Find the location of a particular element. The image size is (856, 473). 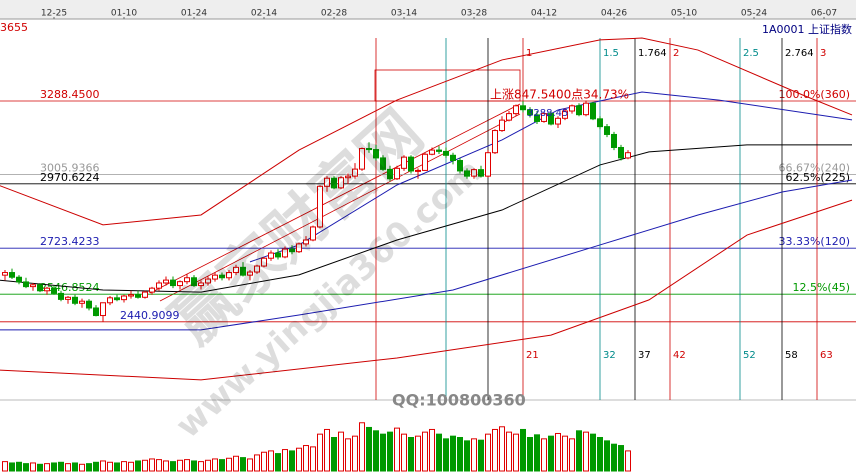

level-label: 2970.6224 is located at coordinates (70, 177).